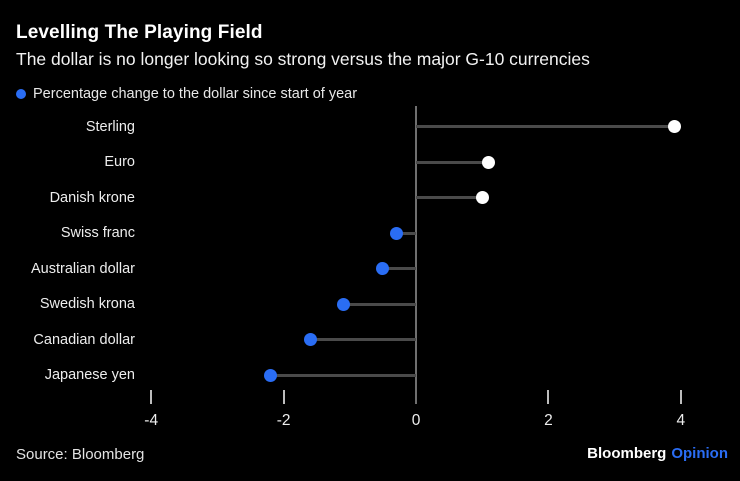 The height and width of the screenshot is (481, 740). I want to click on category-label: Swiss franc, so click(97, 233).